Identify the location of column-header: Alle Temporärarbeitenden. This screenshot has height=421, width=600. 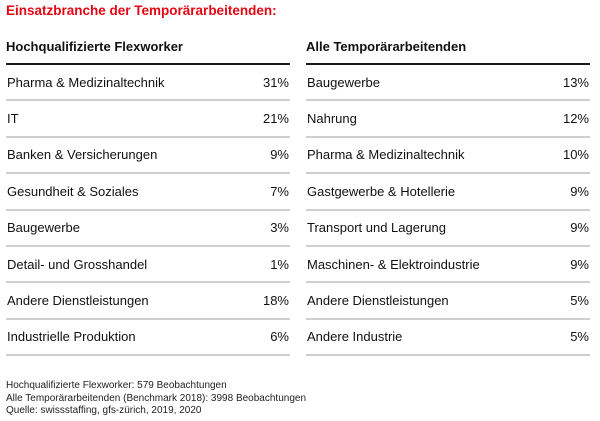
(448, 51).